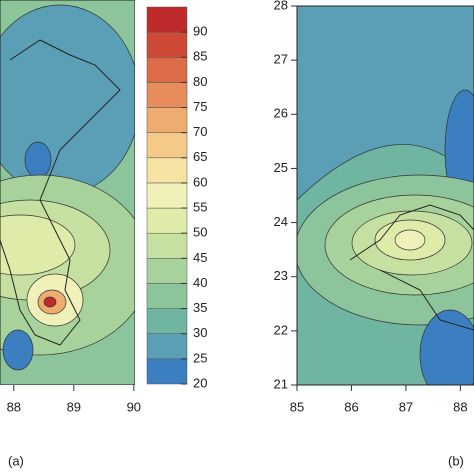 This screenshot has width=474, height=474. What do you see at coordinates (456, 460) in the screenshot?
I see `panel-label: (b)` at bounding box center [456, 460].